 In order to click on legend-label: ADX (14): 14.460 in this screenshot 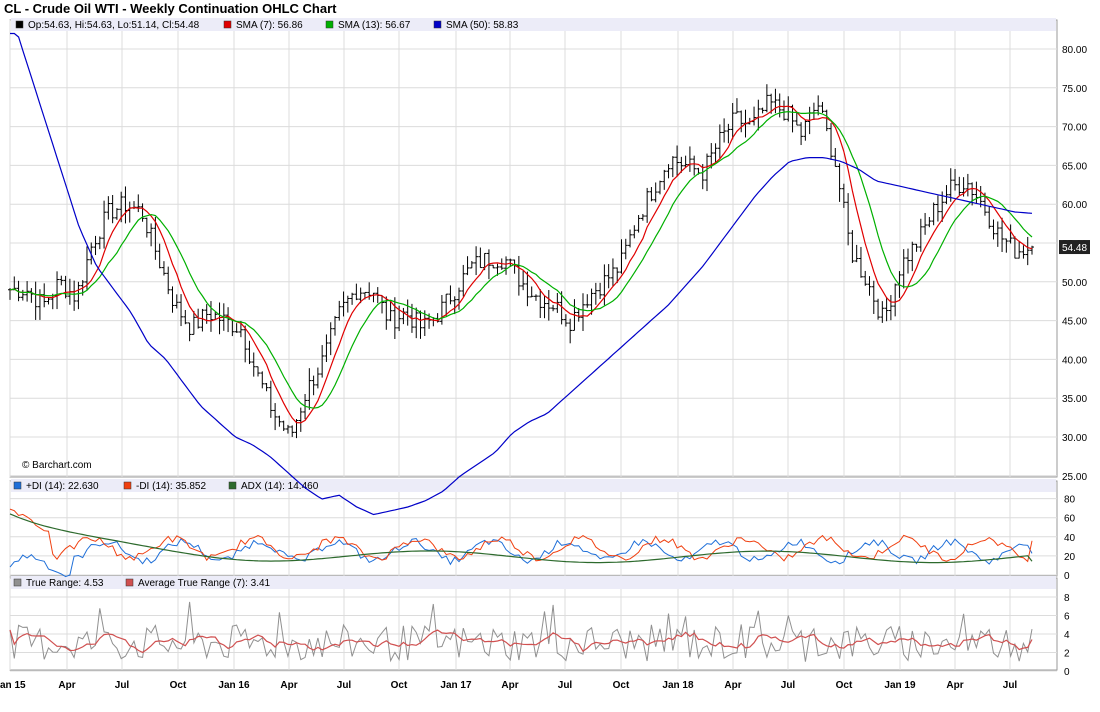, I will do `click(280, 486)`.